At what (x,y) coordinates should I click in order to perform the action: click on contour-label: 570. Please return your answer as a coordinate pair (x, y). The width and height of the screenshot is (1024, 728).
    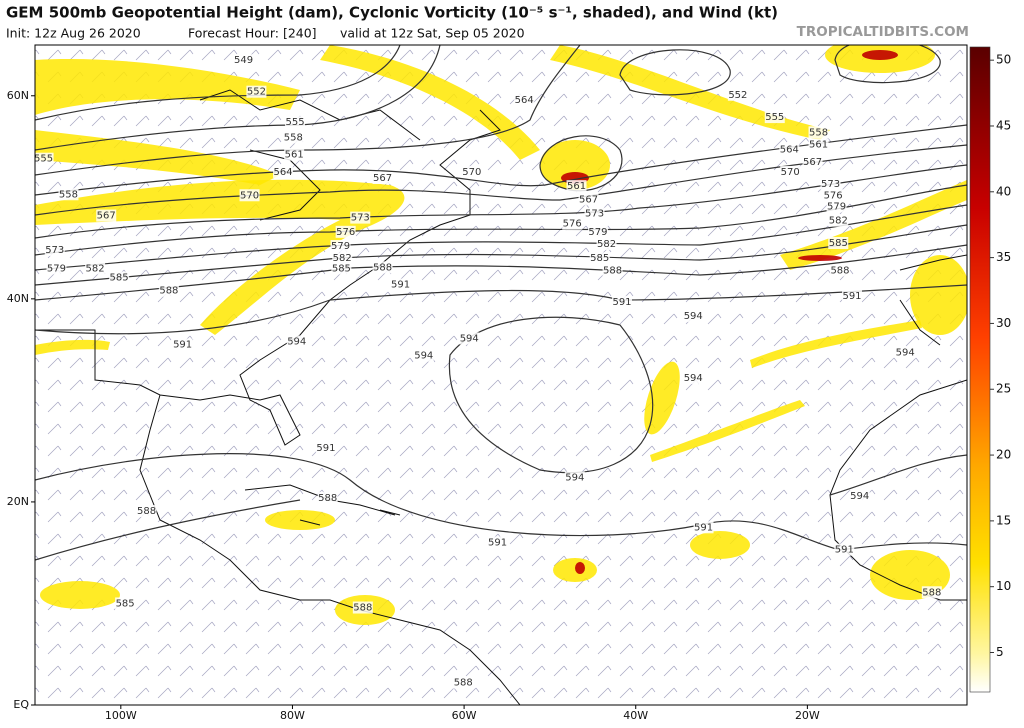
    Looking at the image, I should click on (471, 171).